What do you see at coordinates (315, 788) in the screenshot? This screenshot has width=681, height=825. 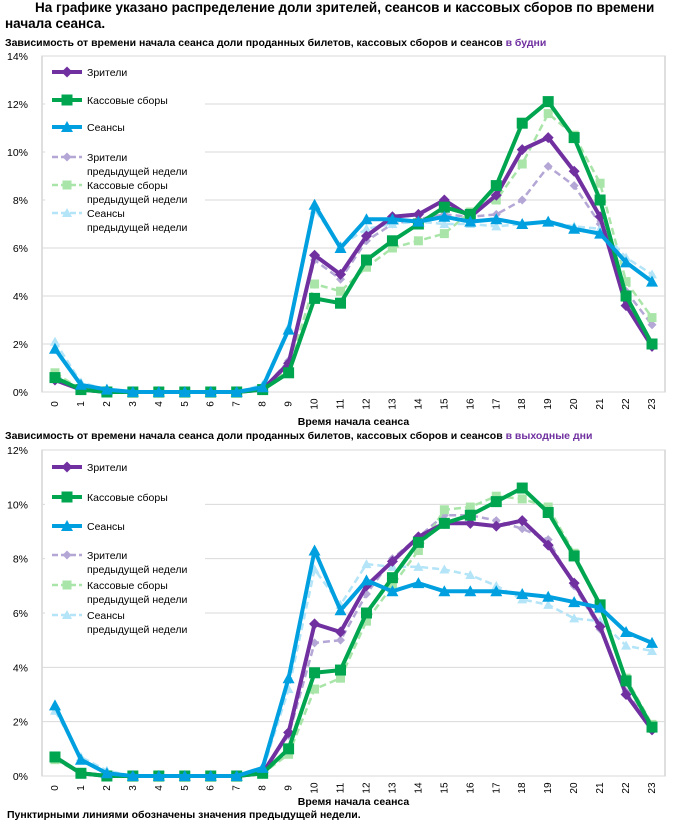 I see `x-tick-label: 10` at bounding box center [315, 788].